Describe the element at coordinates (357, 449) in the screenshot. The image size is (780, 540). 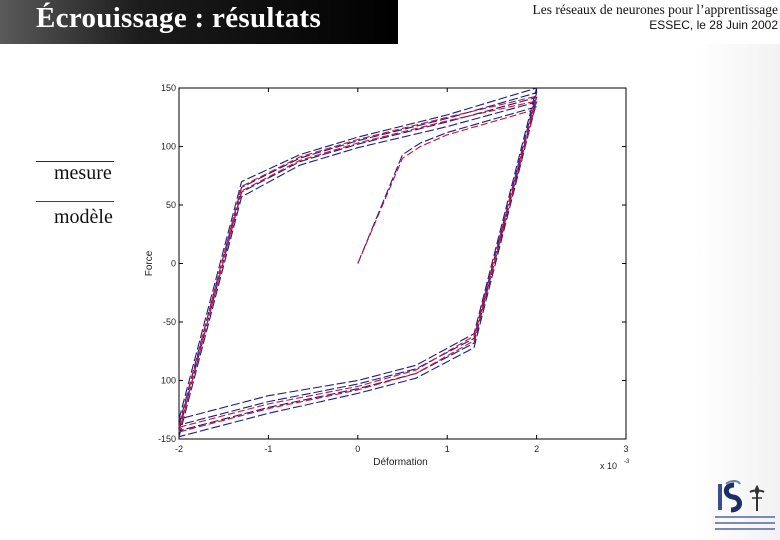
I see `x-tick-label: 0` at that location.